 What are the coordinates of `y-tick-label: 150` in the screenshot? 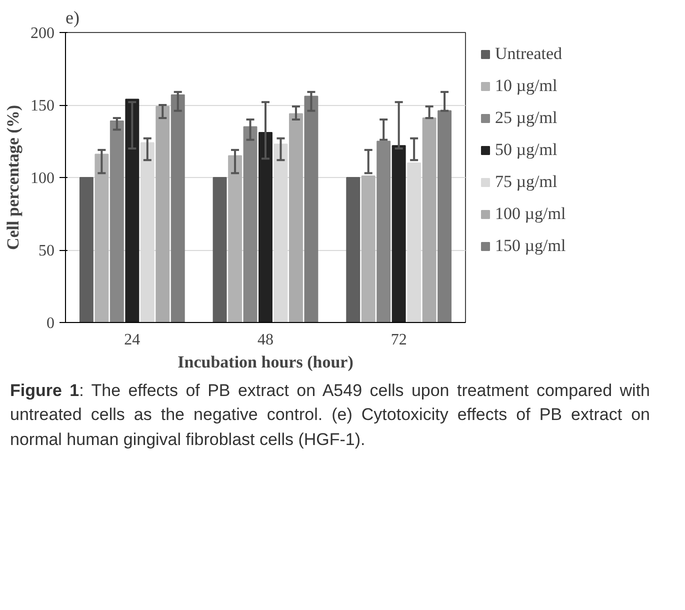 It's located at (42, 106).